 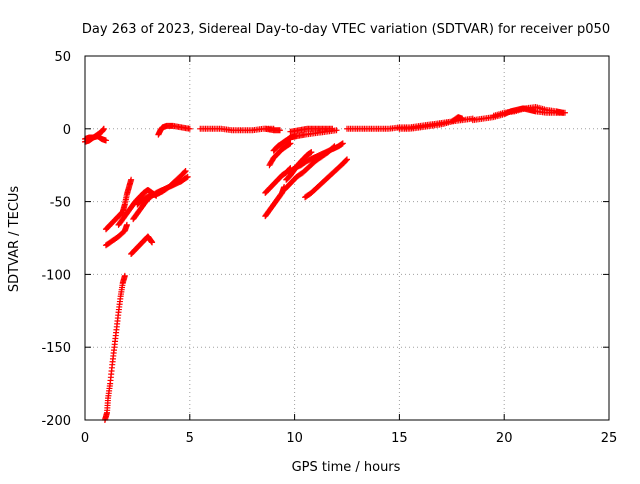 What do you see at coordinates (294, 438) in the screenshot?
I see `x-tick-label: 10` at bounding box center [294, 438].